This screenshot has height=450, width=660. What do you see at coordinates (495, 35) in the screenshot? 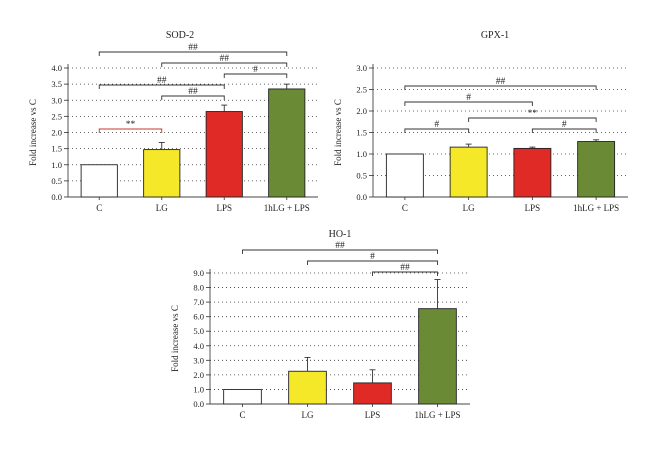
I see `chart-title: GPX-1` at bounding box center [495, 35].